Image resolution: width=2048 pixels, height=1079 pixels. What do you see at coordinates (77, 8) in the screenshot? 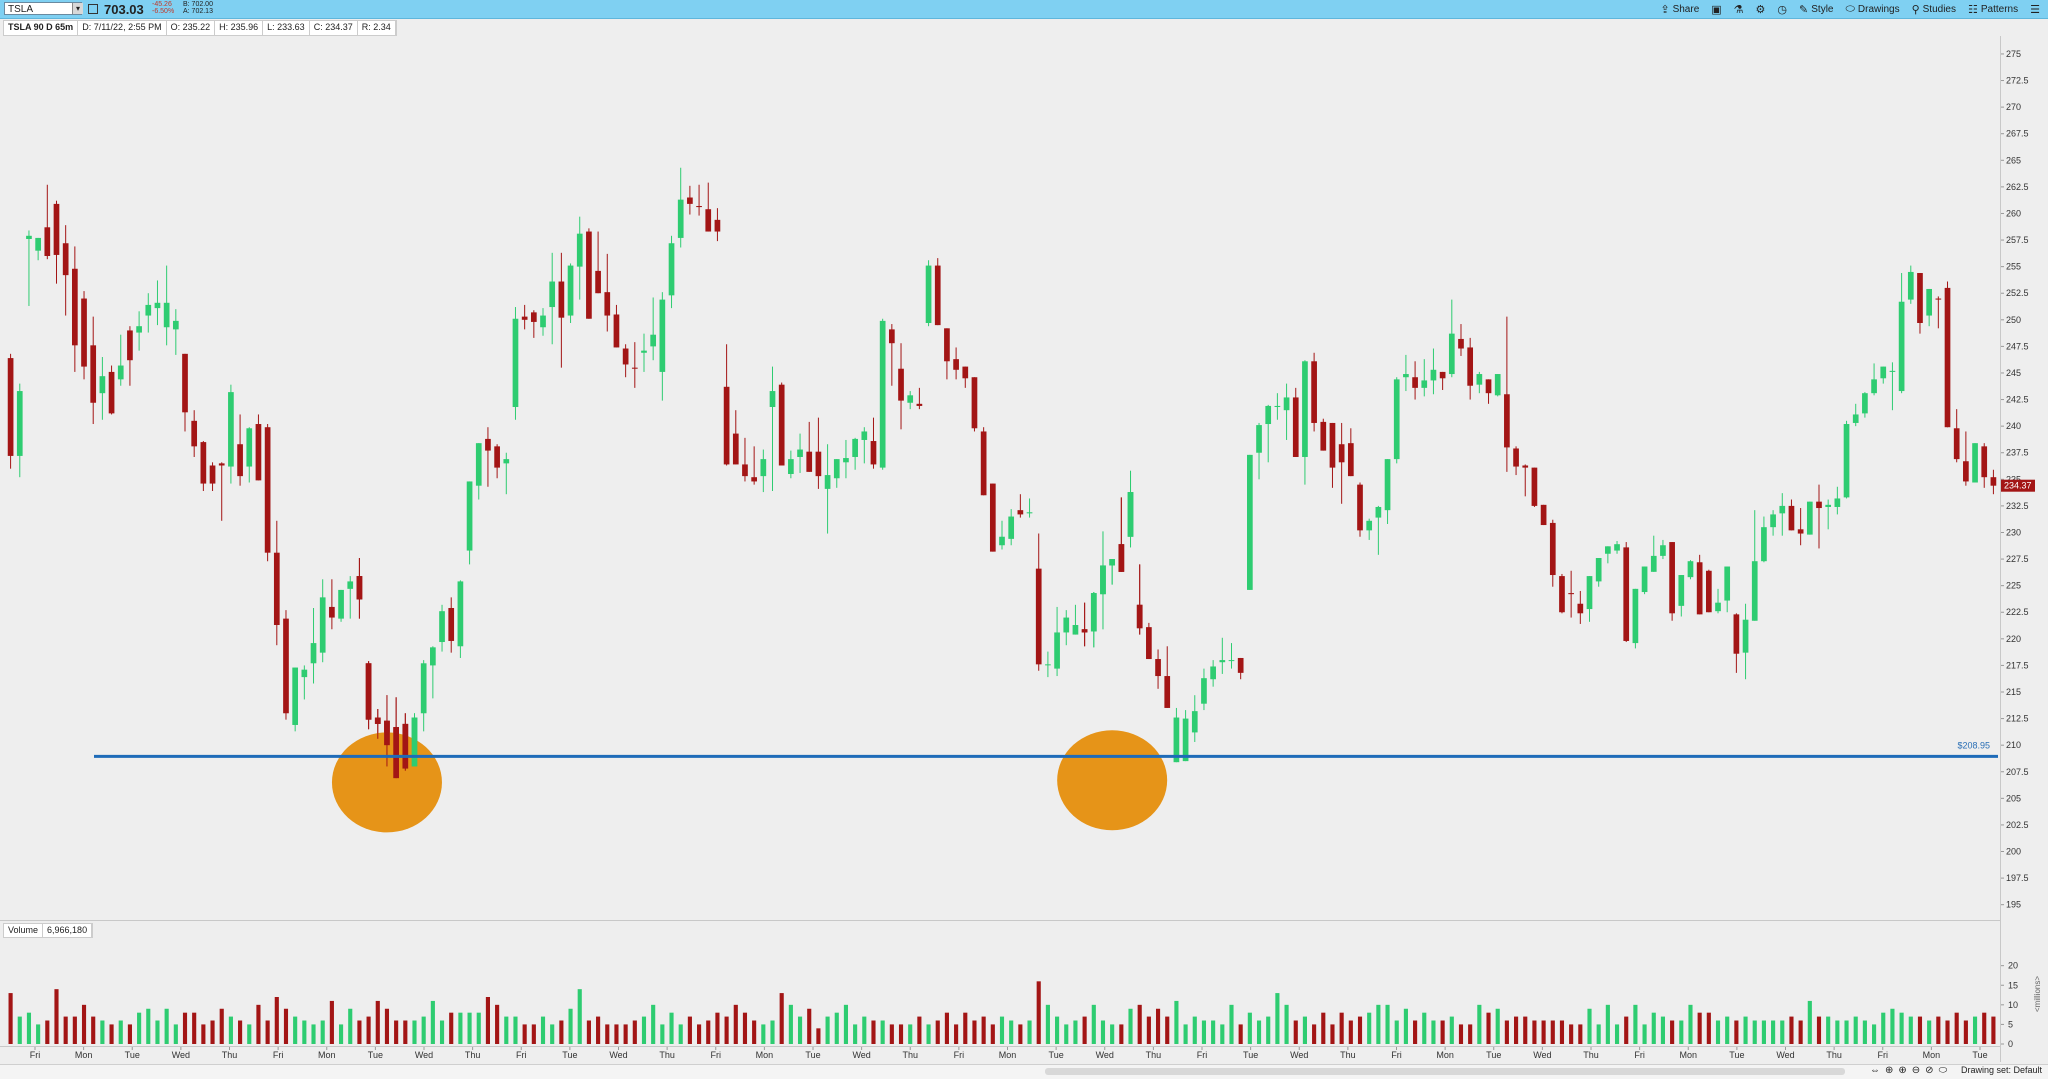
I see `chevron-down-icon: ▾` at bounding box center [77, 8].